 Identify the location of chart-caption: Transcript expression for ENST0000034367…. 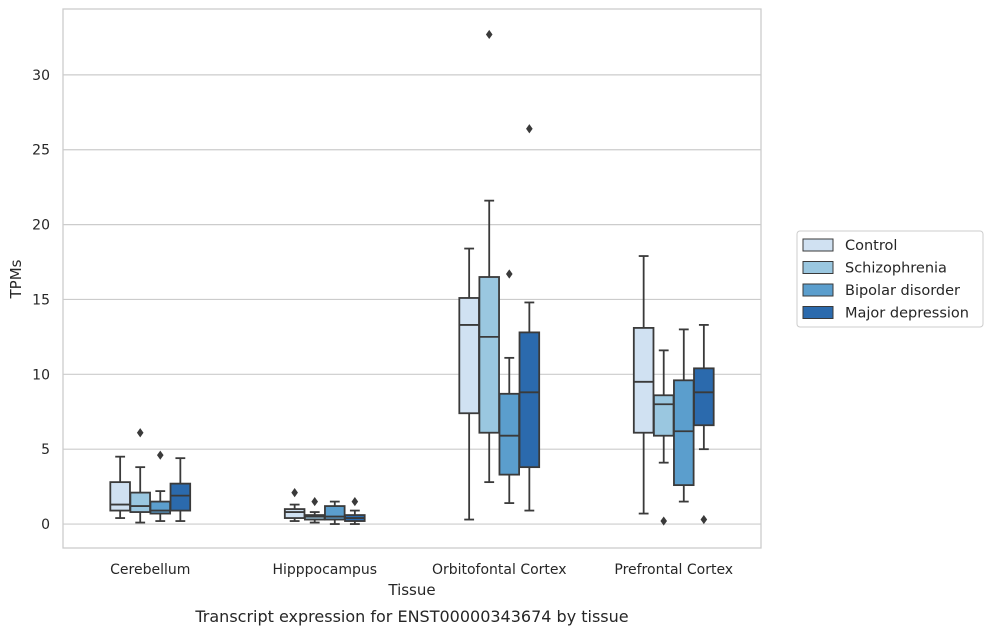
(411, 616).